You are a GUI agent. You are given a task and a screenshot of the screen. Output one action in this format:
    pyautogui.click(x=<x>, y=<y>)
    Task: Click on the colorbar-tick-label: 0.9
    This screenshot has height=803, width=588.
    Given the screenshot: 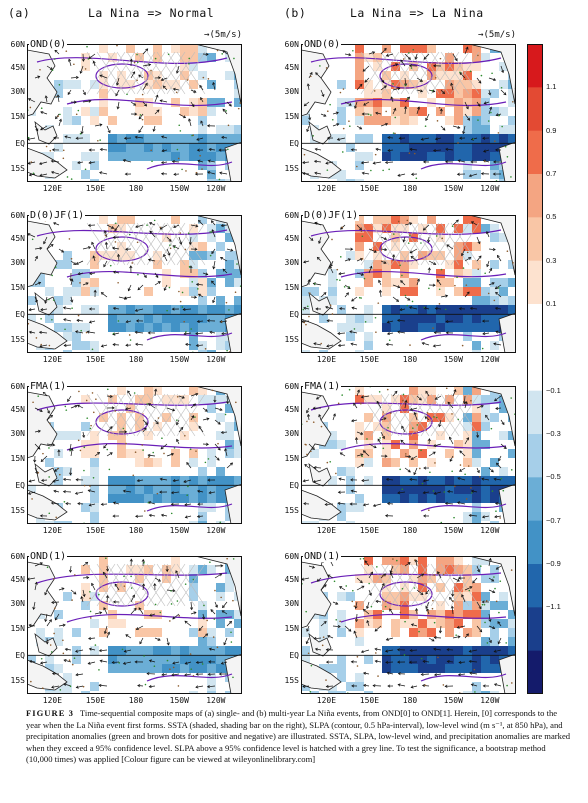 What is the action you would take?
    pyautogui.click(x=551, y=130)
    